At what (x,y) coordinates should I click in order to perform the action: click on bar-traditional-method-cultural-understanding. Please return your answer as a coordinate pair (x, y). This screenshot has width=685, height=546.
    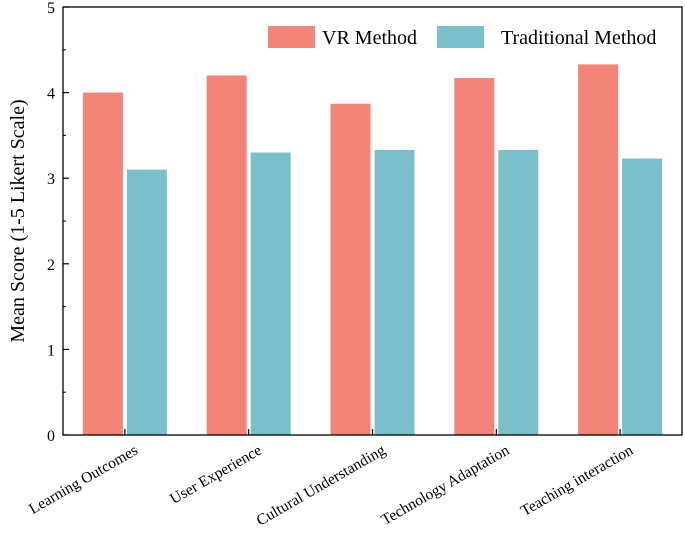
    Looking at the image, I should click on (394, 292).